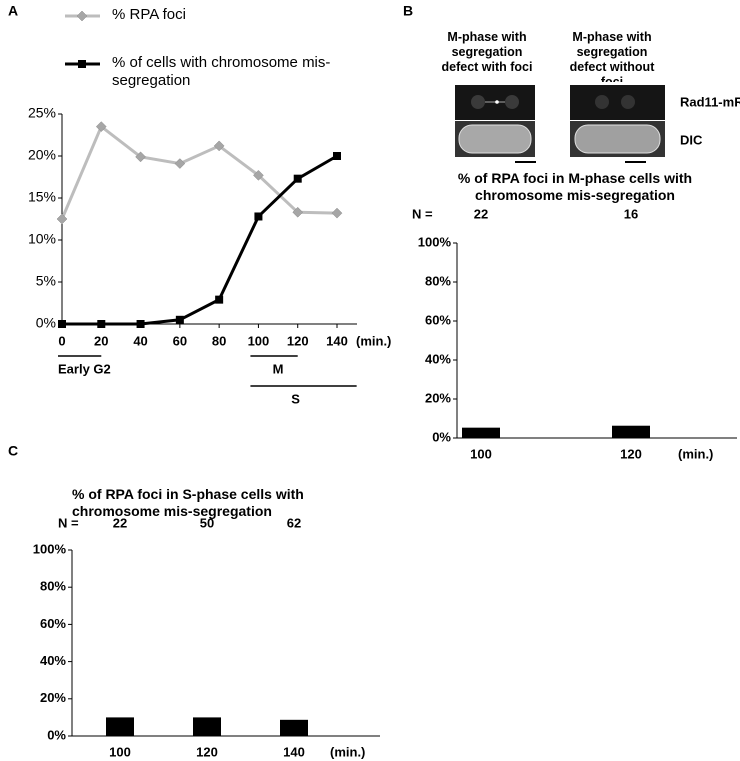  Describe the element at coordinates (691, 139) in the screenshot. I see `channel-label: DIC` at that location.